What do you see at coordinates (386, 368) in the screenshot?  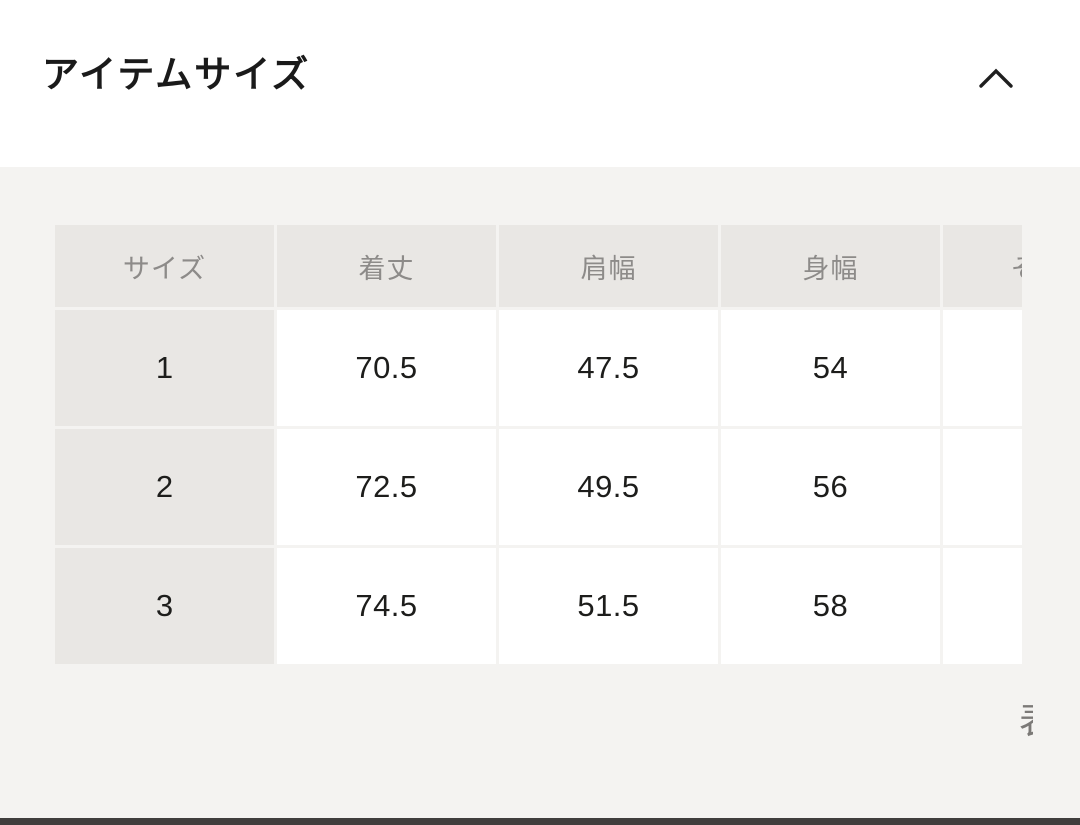 I see `table-cell: 70.5` at bounding box center [386, 368].